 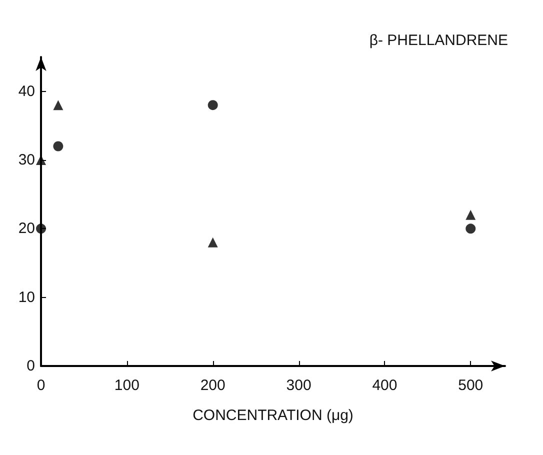 What do you see at coordinates (127, 385) in the screenshot?
I see `x-tick-label: 100` at bounding box center [127, 385].